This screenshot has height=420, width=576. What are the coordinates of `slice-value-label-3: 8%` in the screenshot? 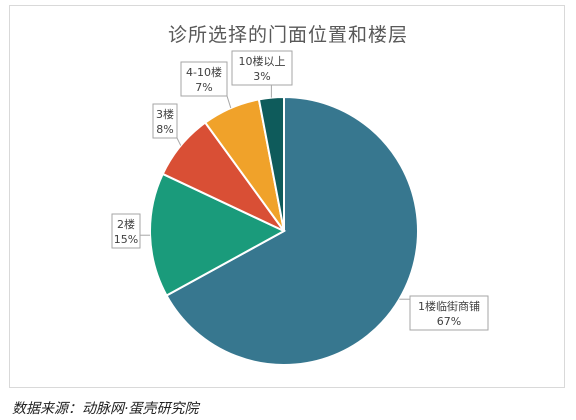 It's located at (164, 129).